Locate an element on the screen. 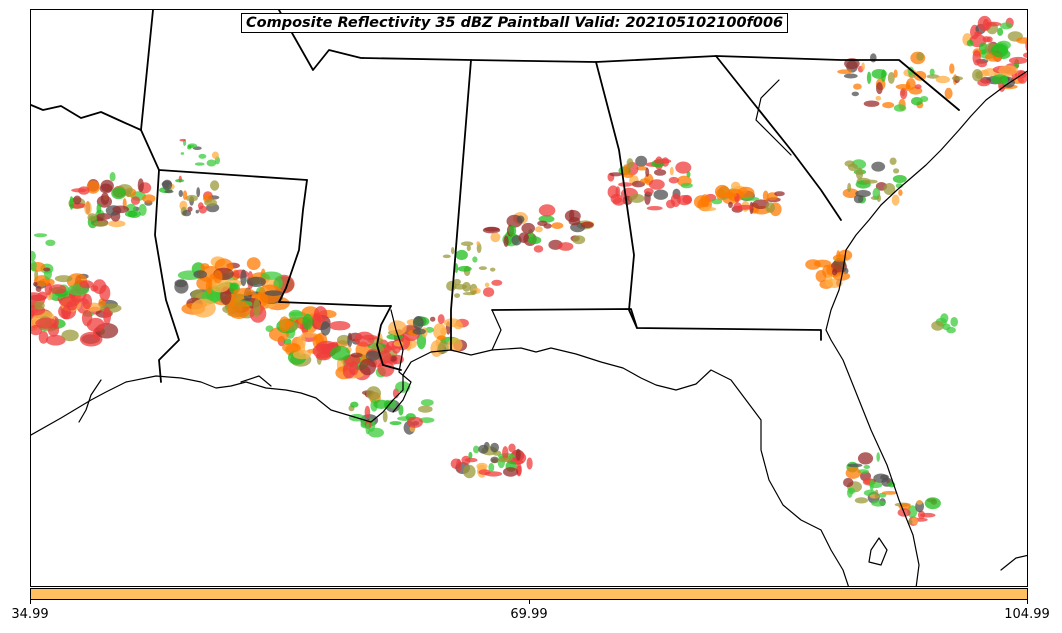 The width and height of the screenshot is (1062, 633). colorbar-tick-mid: 69.99 is located at coordinates (529, 614).